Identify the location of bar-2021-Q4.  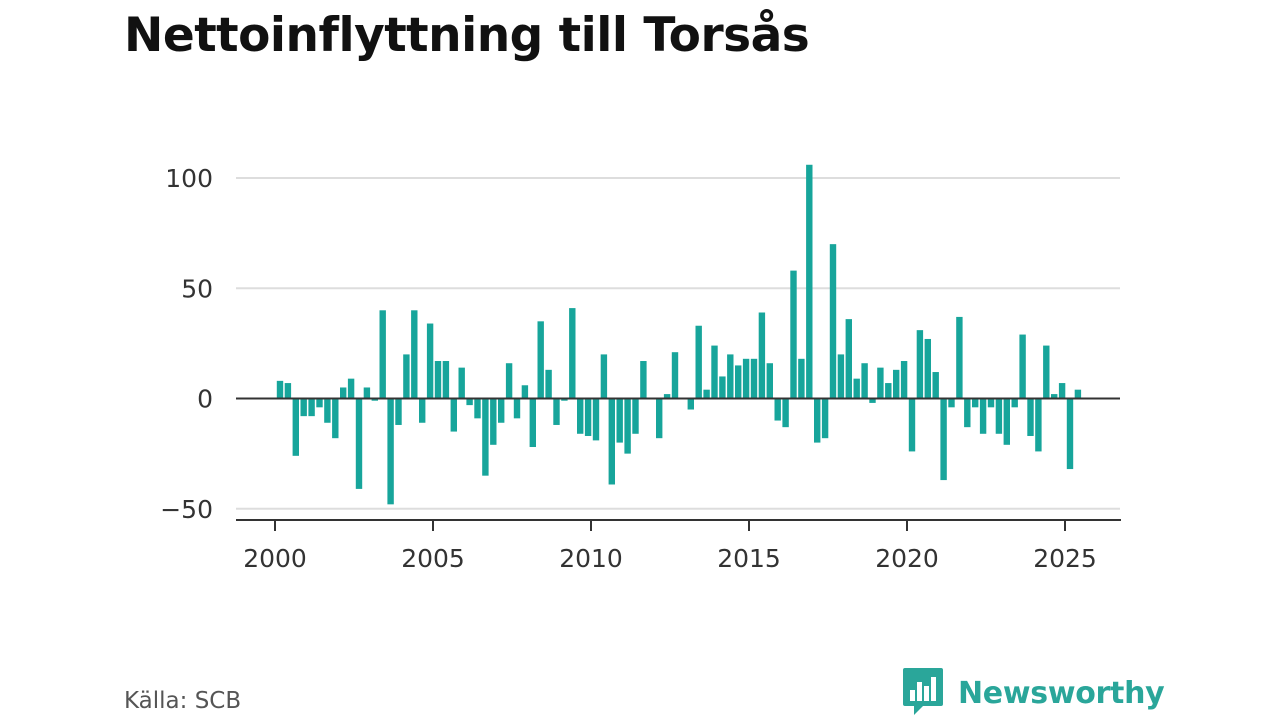
(967, 413).